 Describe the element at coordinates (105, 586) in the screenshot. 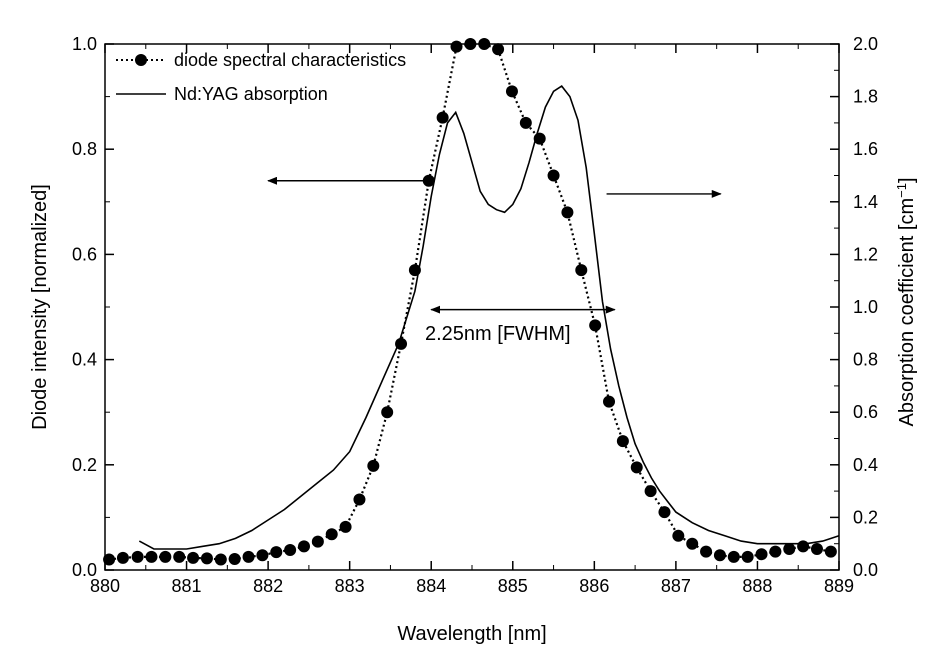

I see `x-tick-label: 880` at that location.